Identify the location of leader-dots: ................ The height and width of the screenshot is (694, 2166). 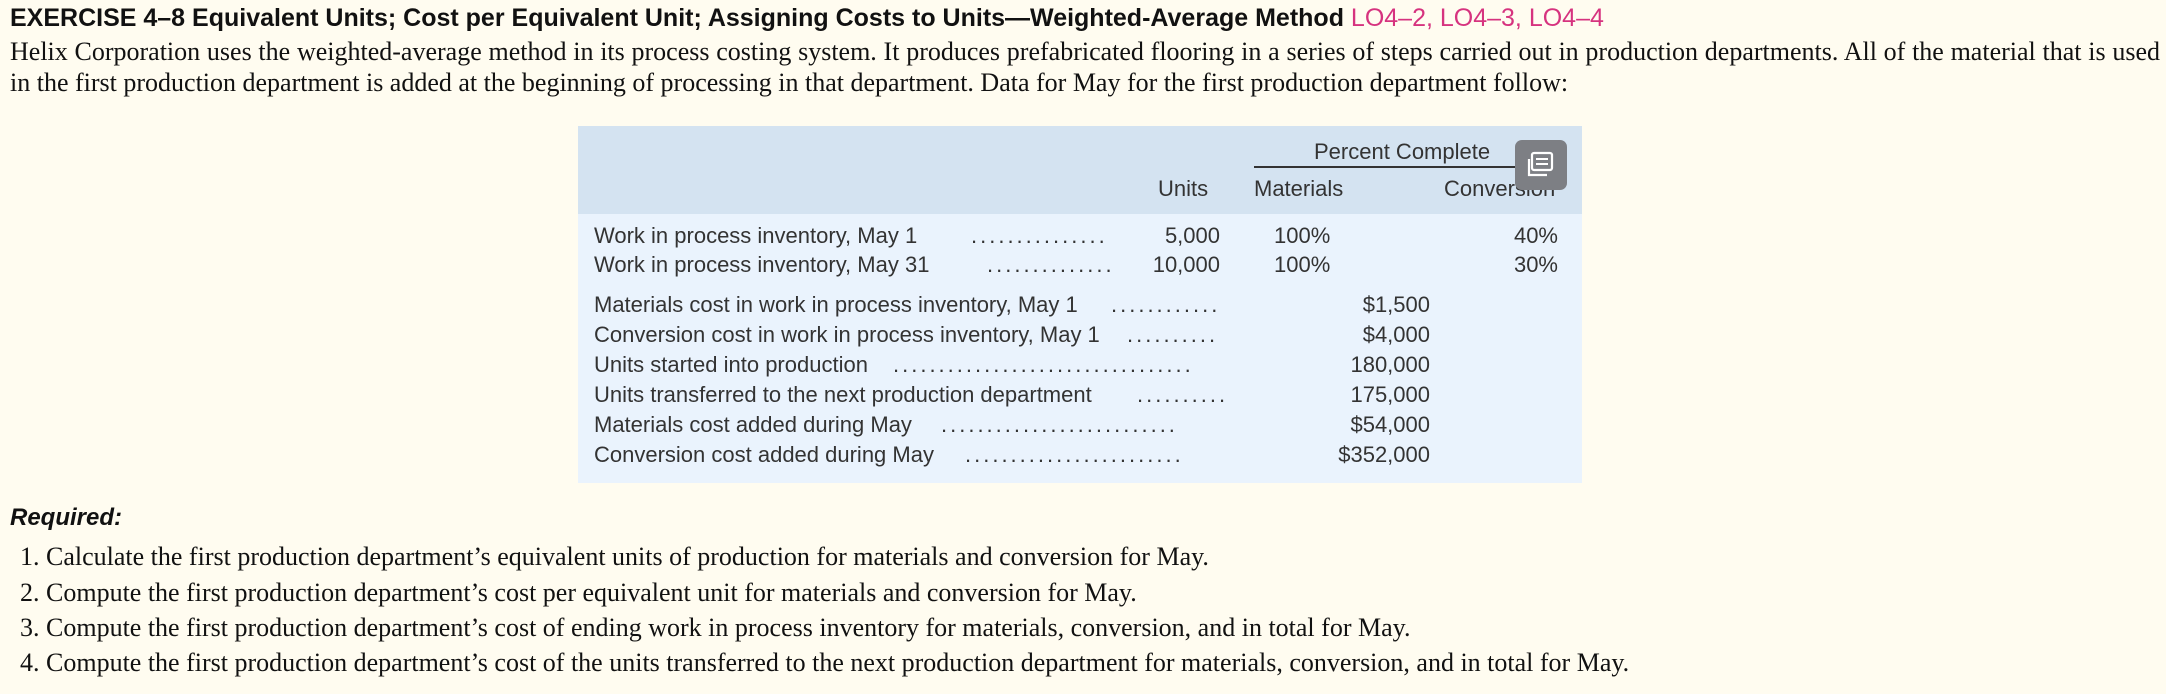
(1039, 235).